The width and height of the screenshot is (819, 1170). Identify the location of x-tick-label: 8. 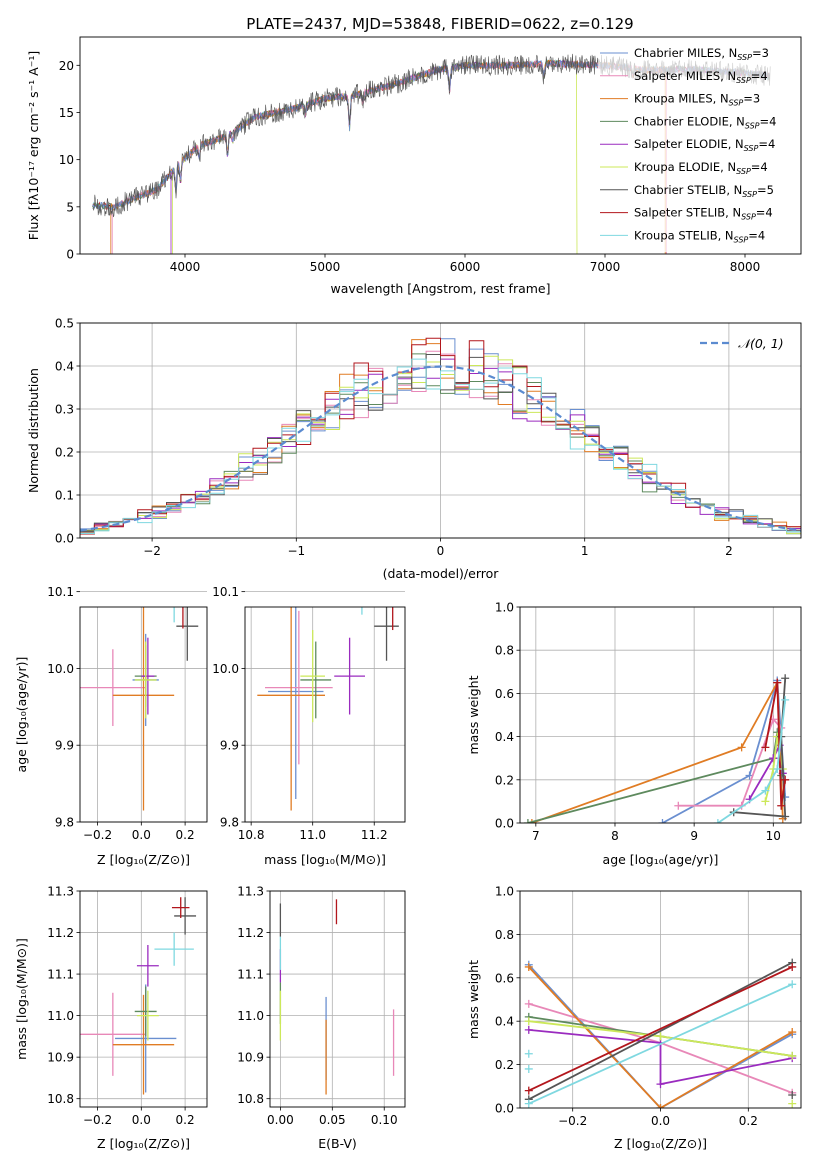
(615, 836).